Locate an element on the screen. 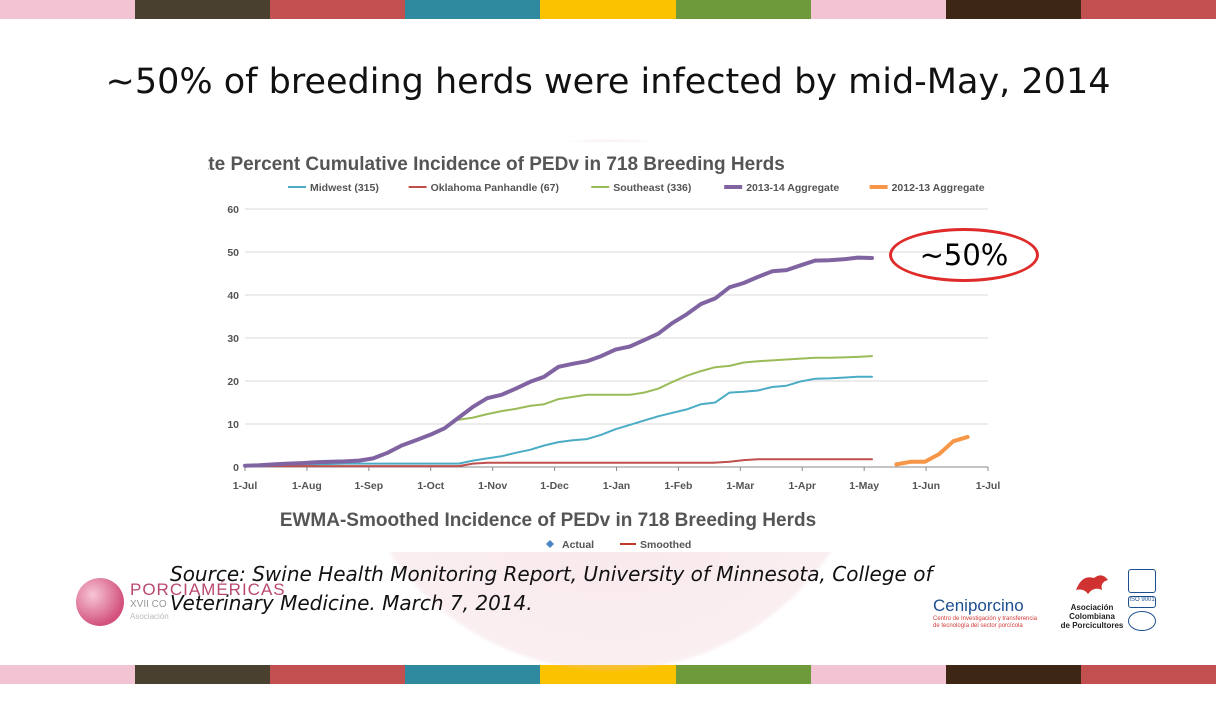  legend-label: 2012-13 Aggregate is located at coordinates (938, 188).